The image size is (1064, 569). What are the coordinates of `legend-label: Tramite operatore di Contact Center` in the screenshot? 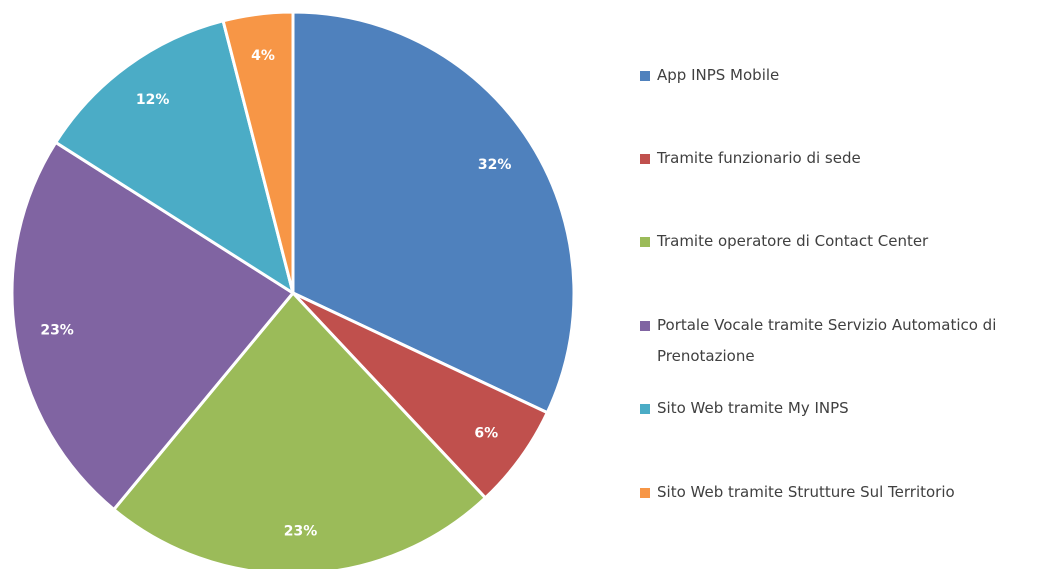 It's located at (793, 241).